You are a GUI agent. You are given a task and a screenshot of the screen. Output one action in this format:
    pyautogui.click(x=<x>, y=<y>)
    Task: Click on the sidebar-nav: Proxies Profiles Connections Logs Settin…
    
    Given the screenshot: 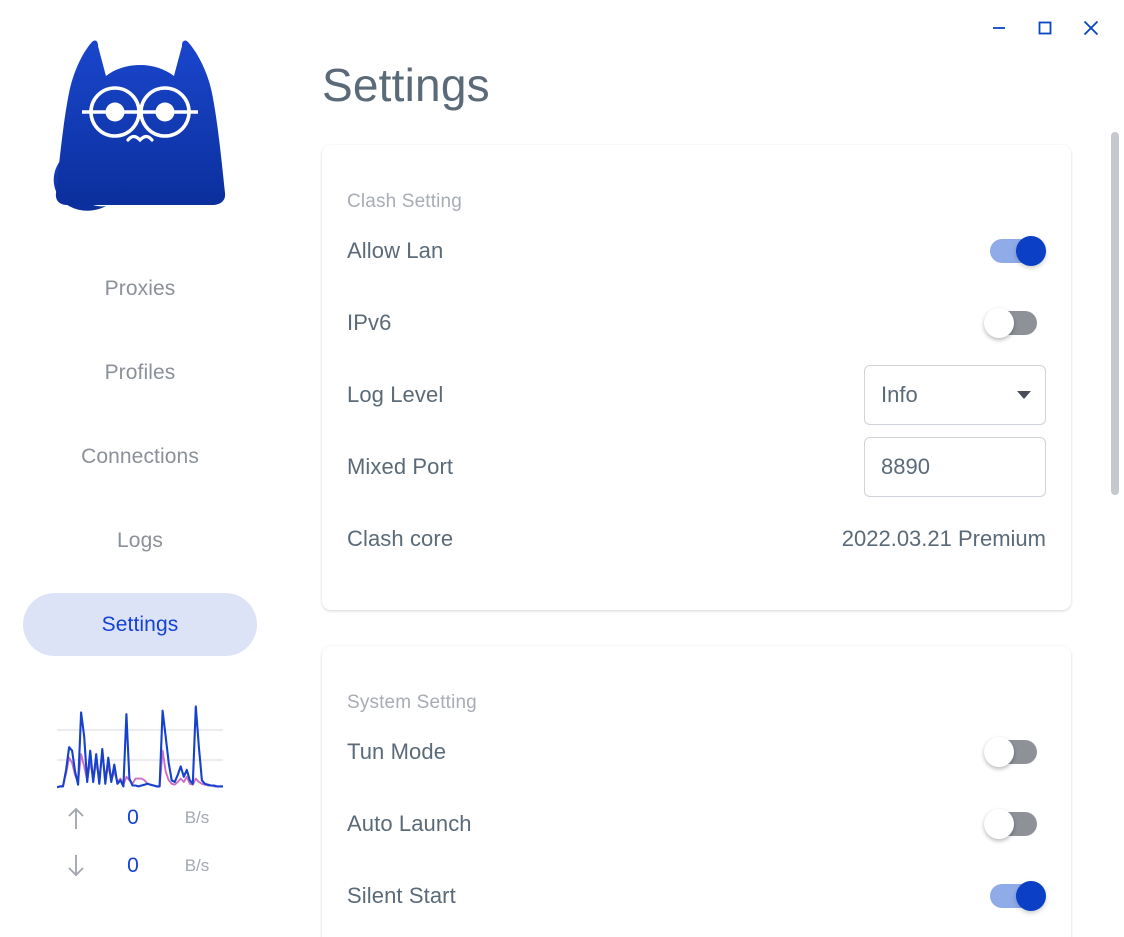 What is the action you would take?
    pyautogui.click(x=140, y=456)
    